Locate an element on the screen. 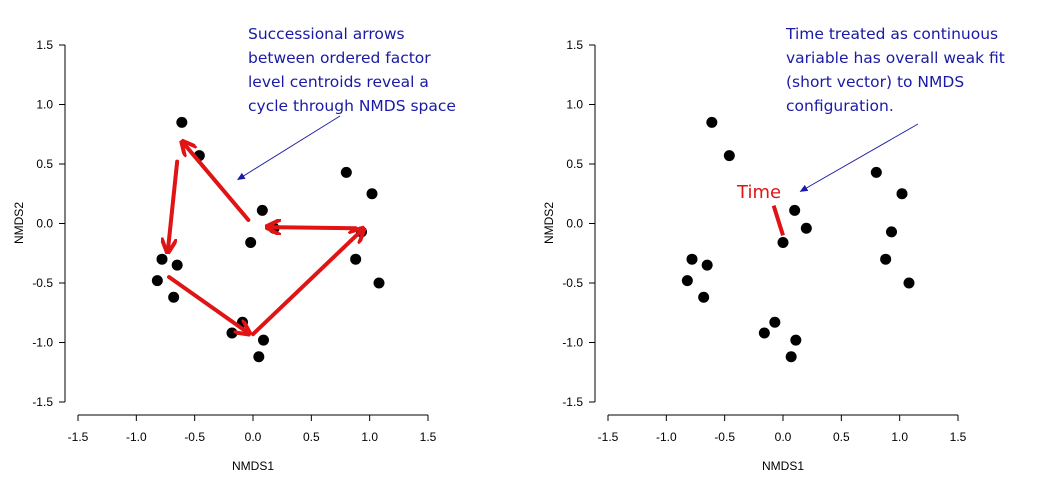  time-vector-label: Time is located at coordinates (758, 192).